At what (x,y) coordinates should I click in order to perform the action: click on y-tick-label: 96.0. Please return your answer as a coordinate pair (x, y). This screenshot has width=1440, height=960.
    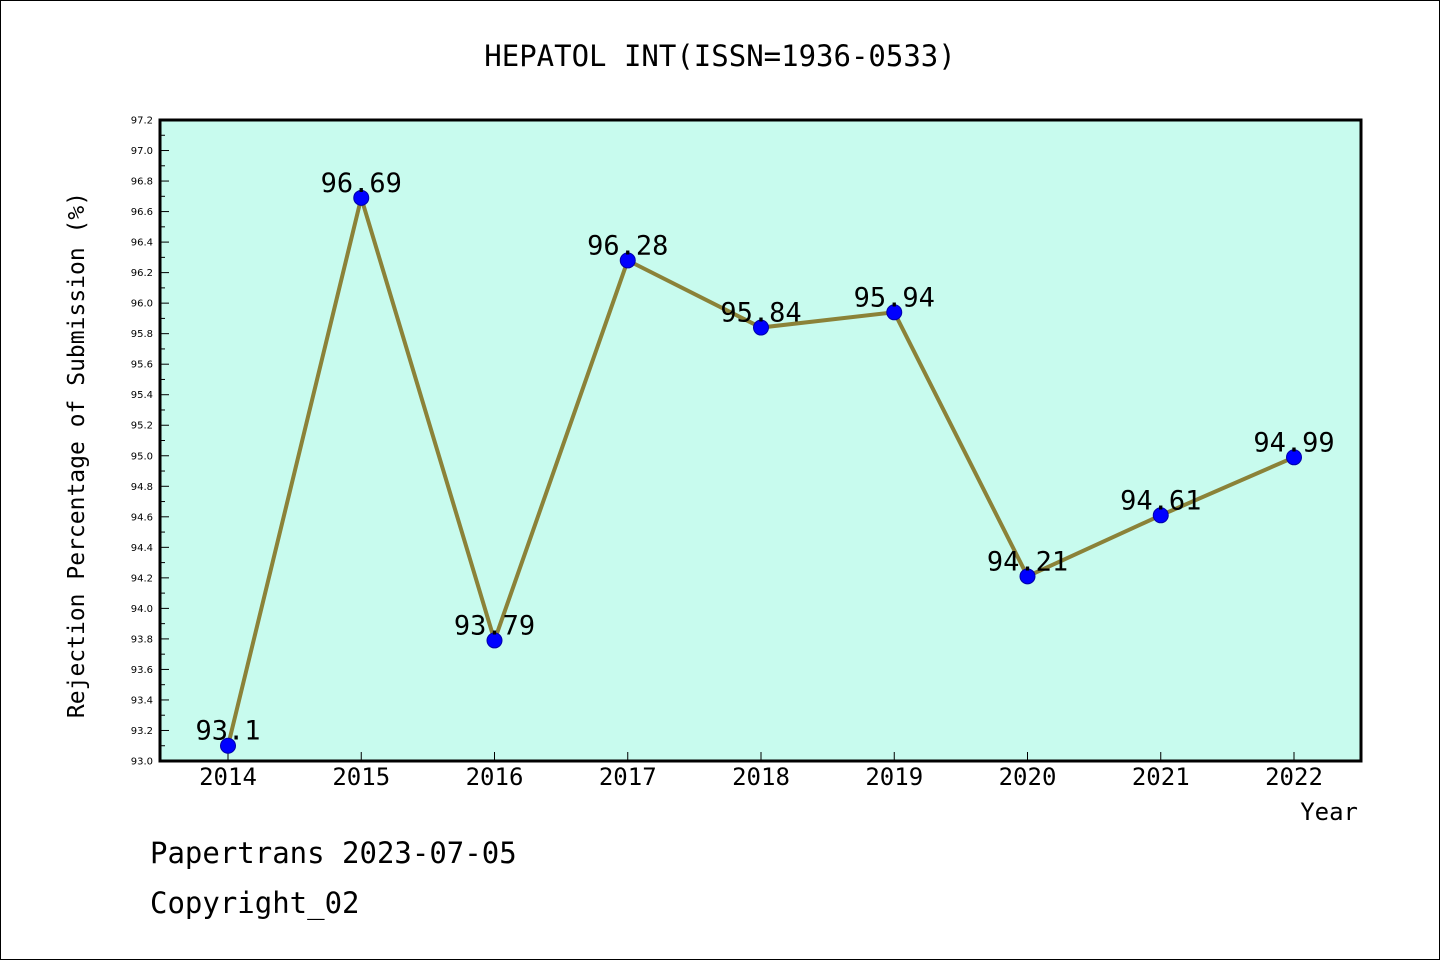
    Looking at the image, I should click on (142, 304).